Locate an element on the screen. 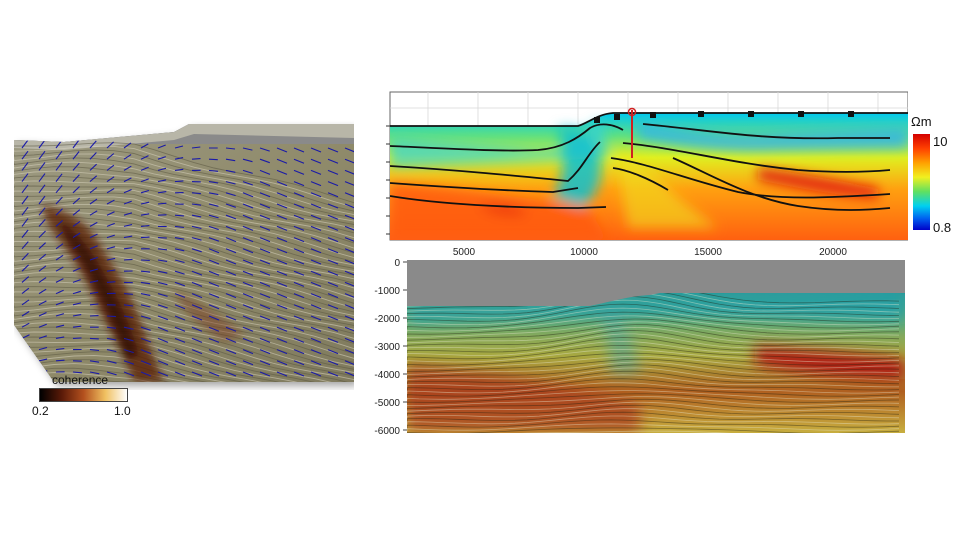 The image size is (960, 540). coherence-max-label: 1.0 is located at coordinates (122, 411).